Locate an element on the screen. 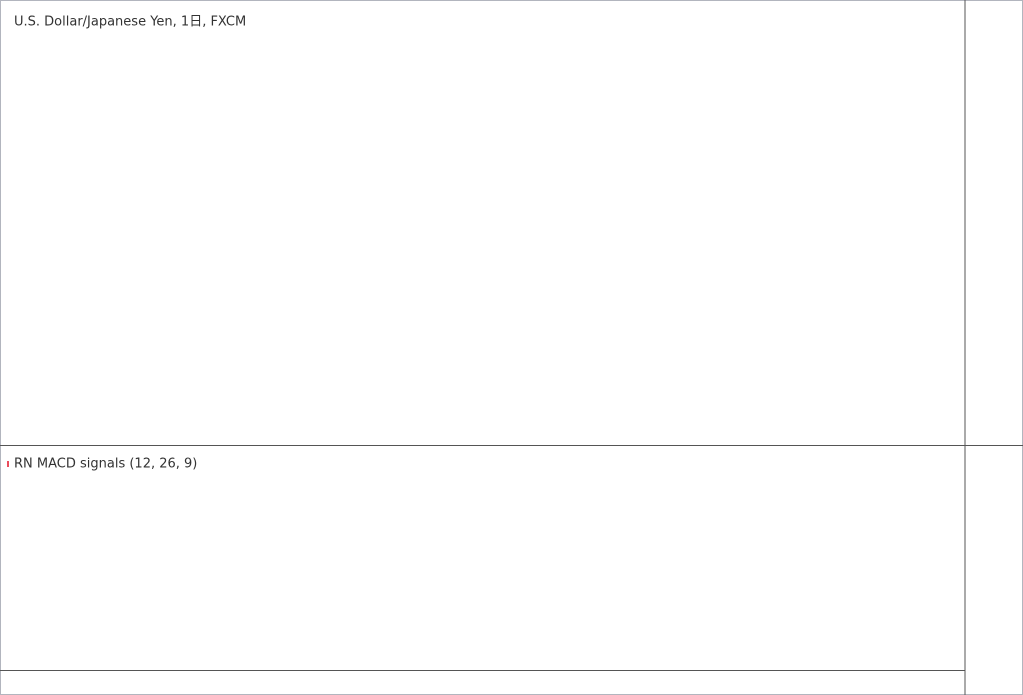  indicator-marker is located at coordinates (8, 464).